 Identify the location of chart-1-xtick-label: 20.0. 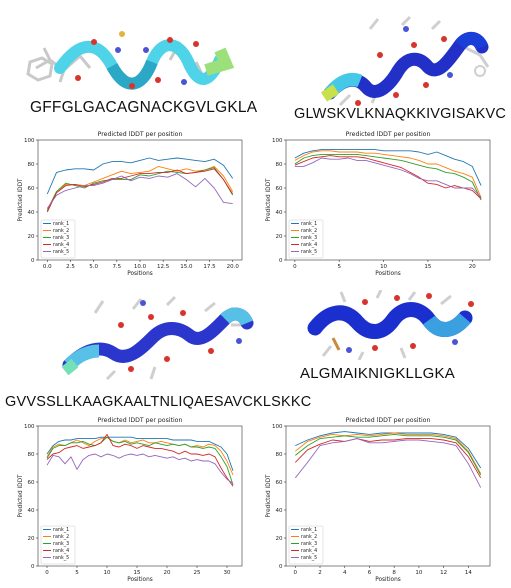
(233, 267).